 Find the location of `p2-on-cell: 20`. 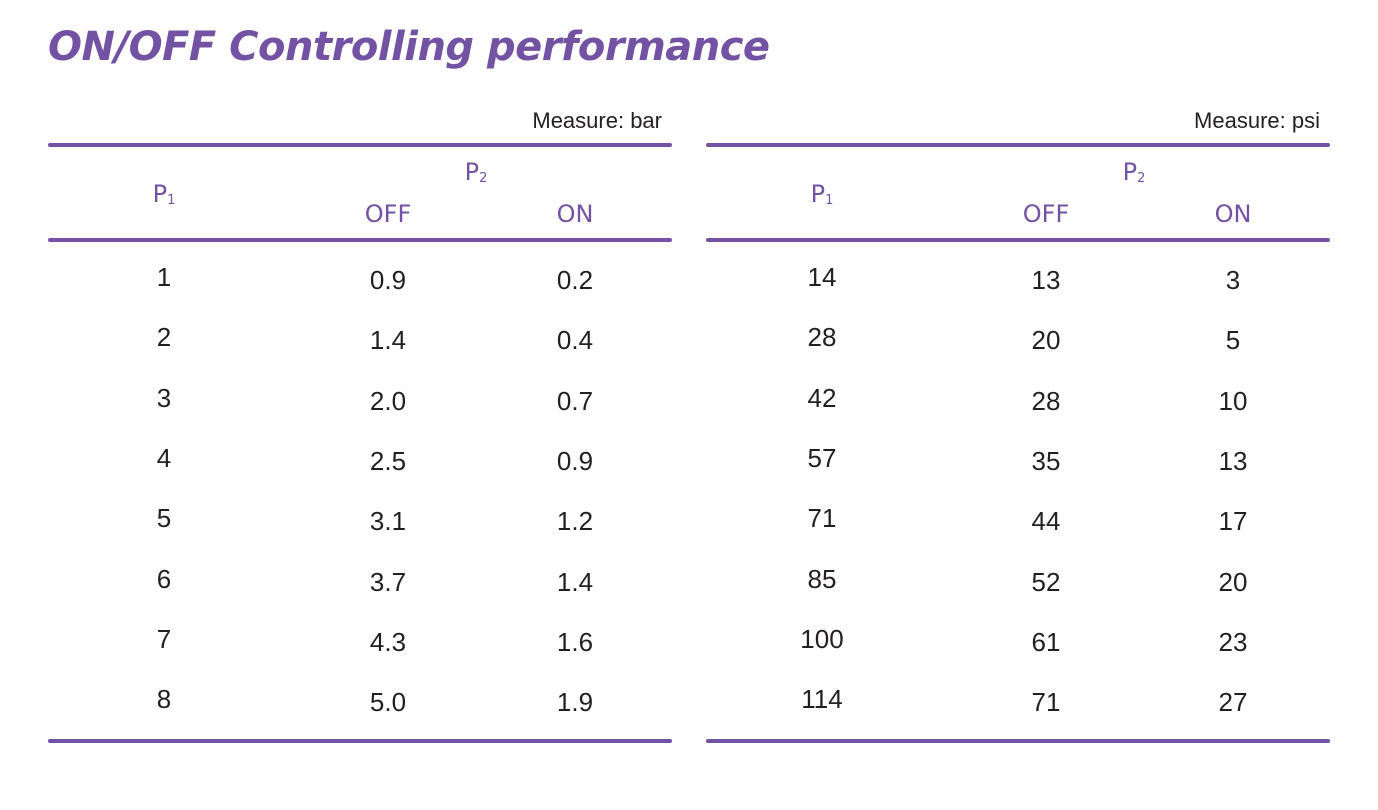

p2-on-cell: 20 is located at coordinates (1233, 581).